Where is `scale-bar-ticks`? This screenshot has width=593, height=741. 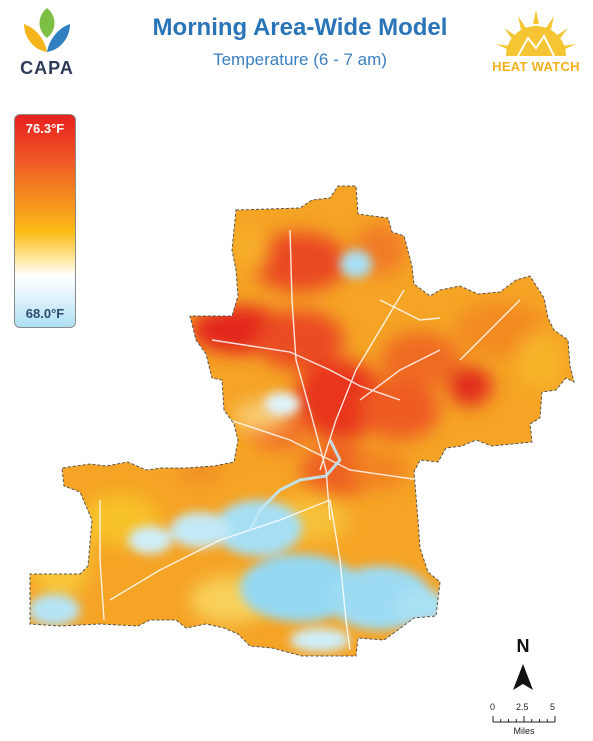
scale-bar-ticks is located at coordinates (524, 719).